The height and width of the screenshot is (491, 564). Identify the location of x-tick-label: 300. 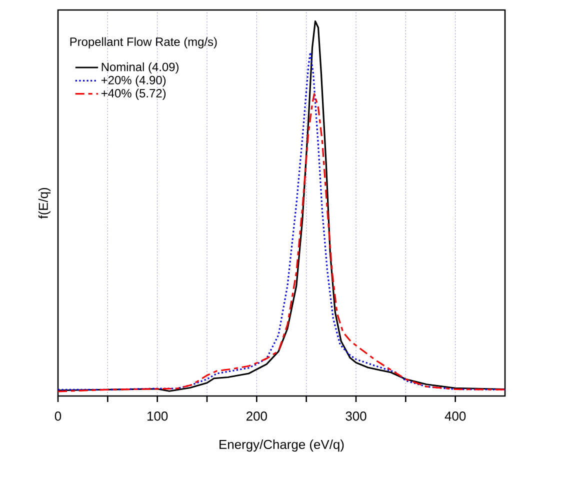
(356, 416).